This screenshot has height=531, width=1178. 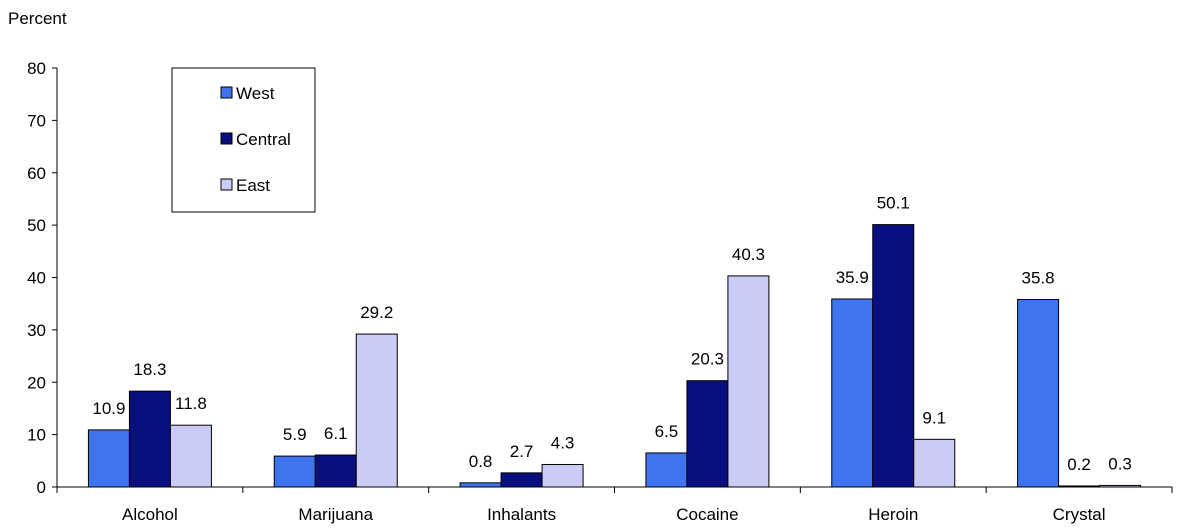 What do you see at coordinates (376, 410) in the screenshot?
I see `bar-east-marijuana` at bounding box center [376, 410].